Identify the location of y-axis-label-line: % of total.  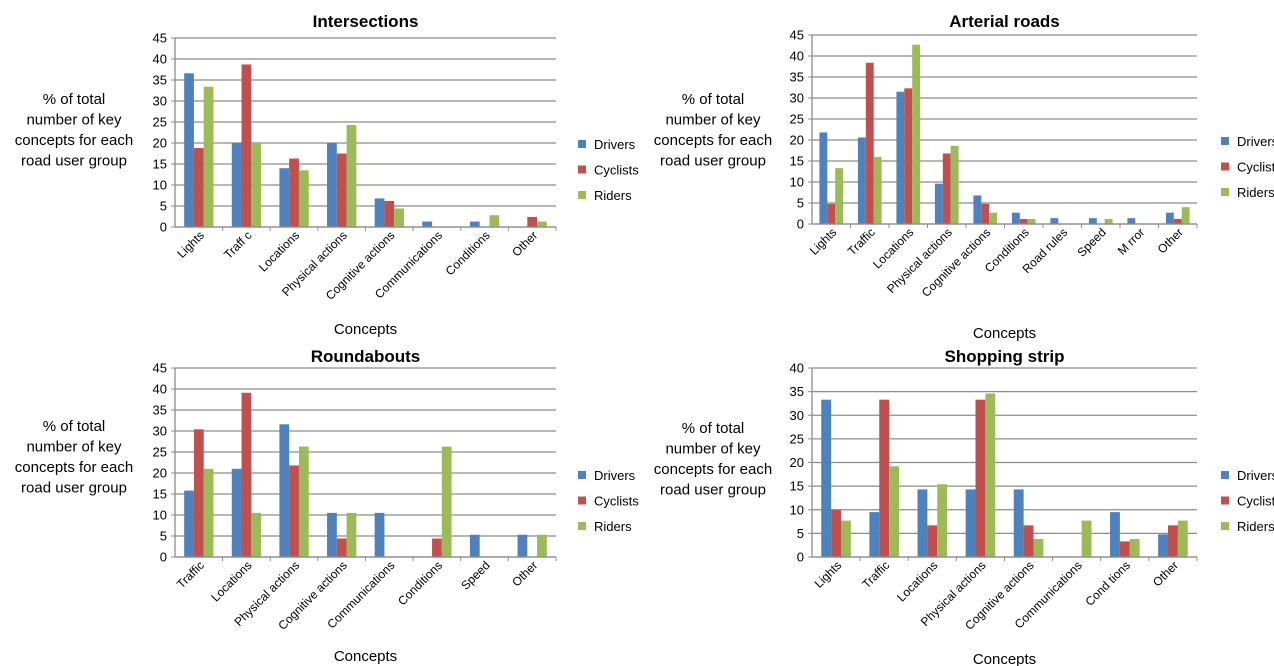
(74, 99).